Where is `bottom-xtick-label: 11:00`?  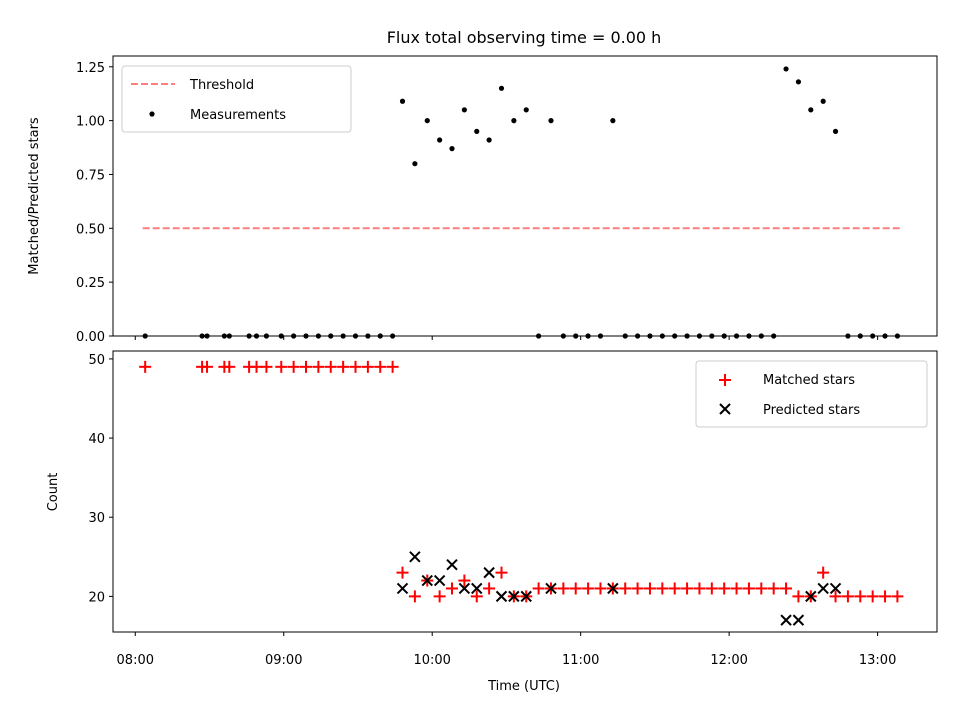 bottom-xtick-label: 11:00 is located at coordinates (580, 660).